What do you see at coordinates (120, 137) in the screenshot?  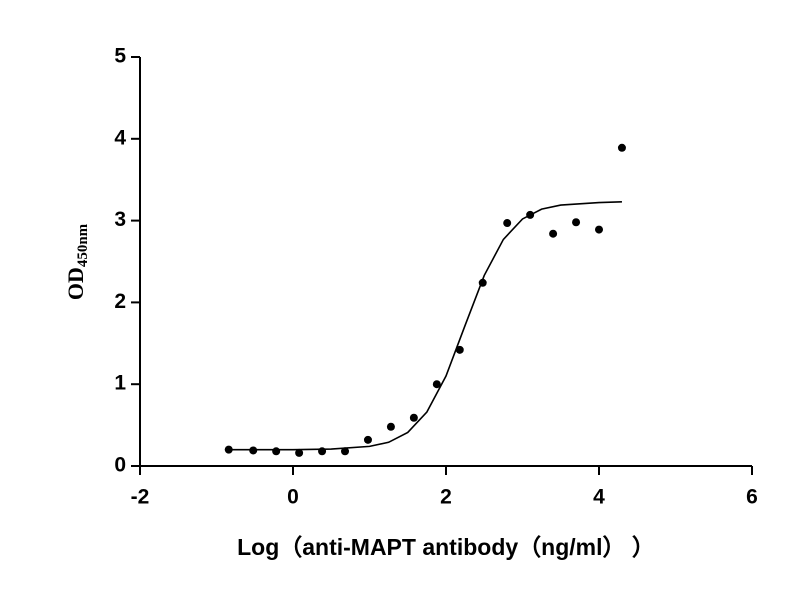 I see `y-tick-label: 4` at bounding box center [120, 137].